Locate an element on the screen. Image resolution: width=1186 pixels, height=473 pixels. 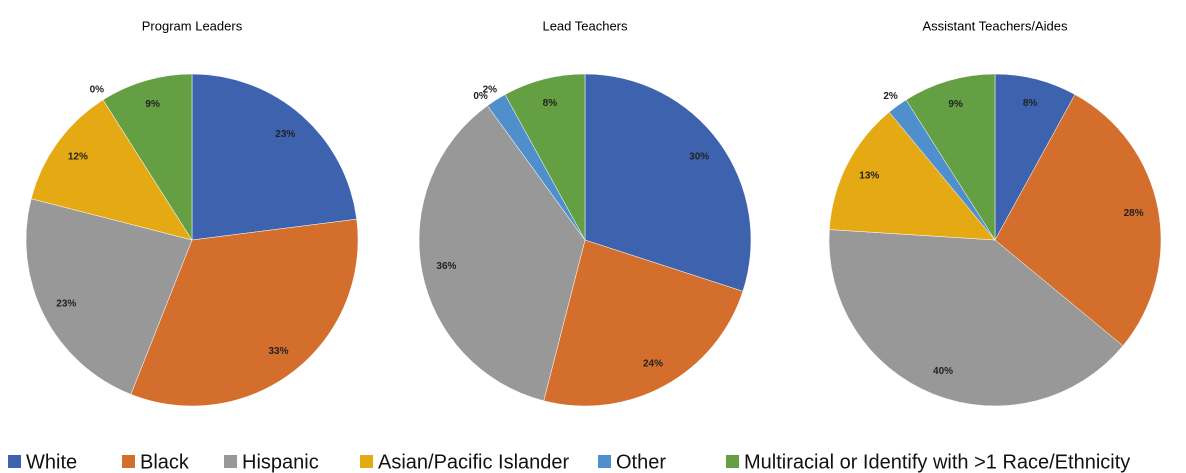
chart-title: Assistant Teachers/Aides is located at coordinates (995, 25).